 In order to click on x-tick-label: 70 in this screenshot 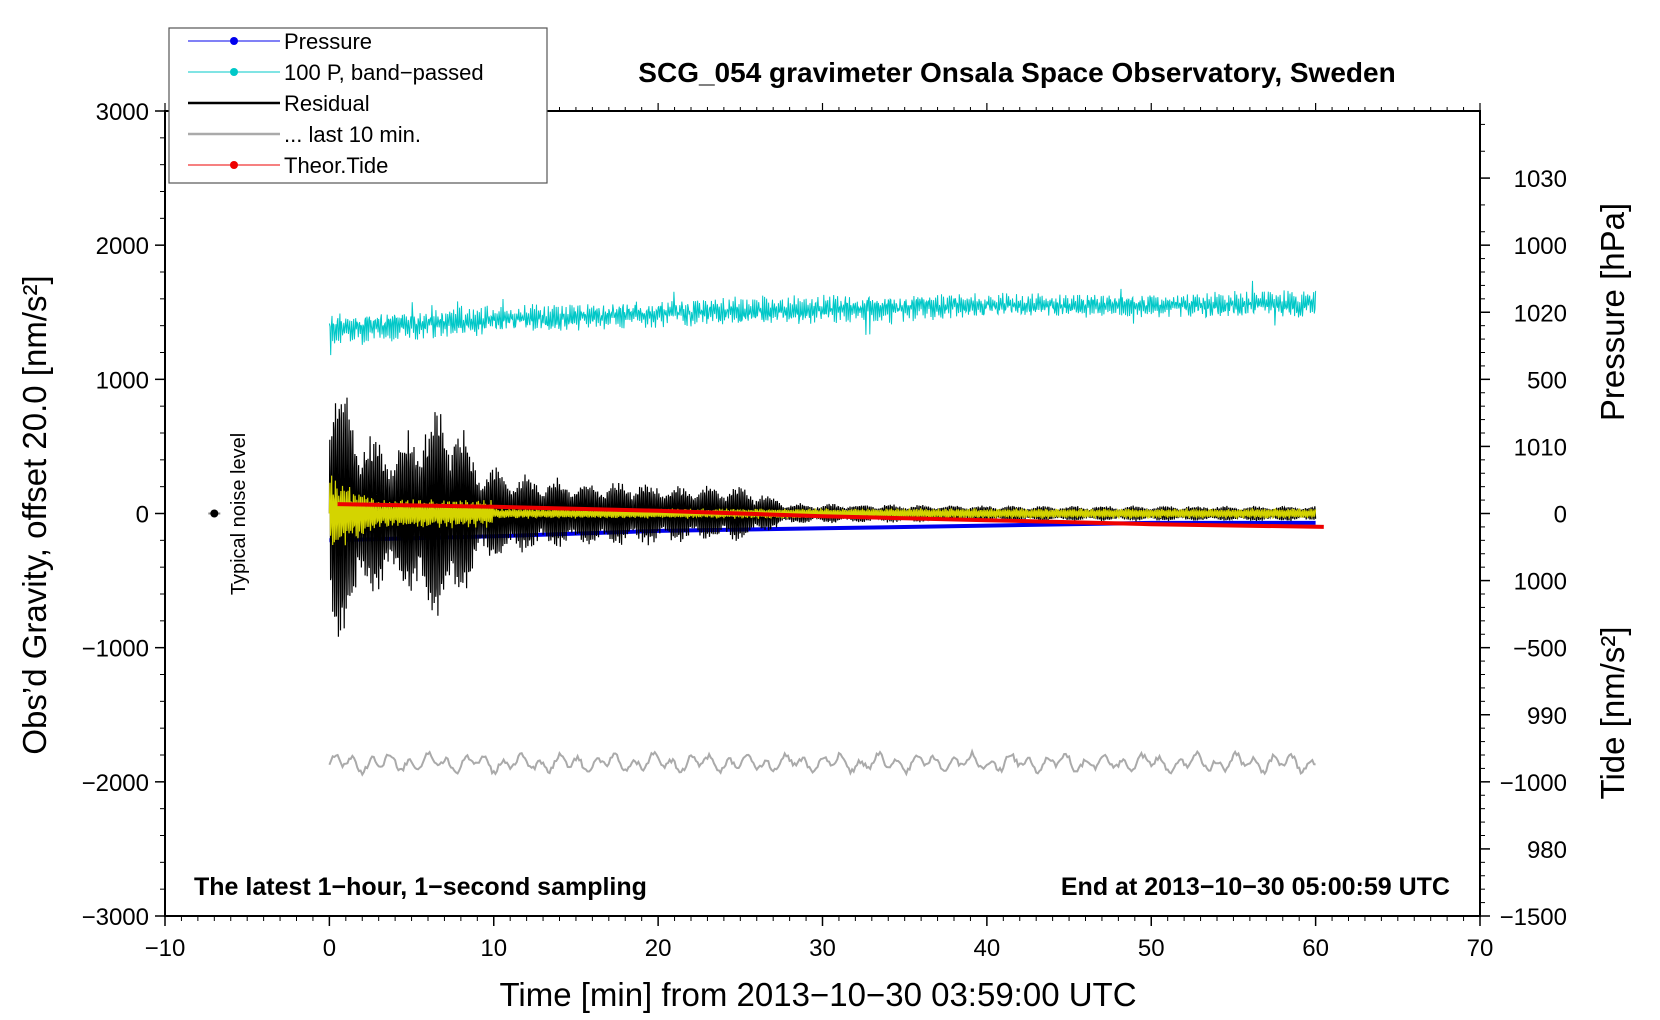, I will do `click(1480, 948)`.